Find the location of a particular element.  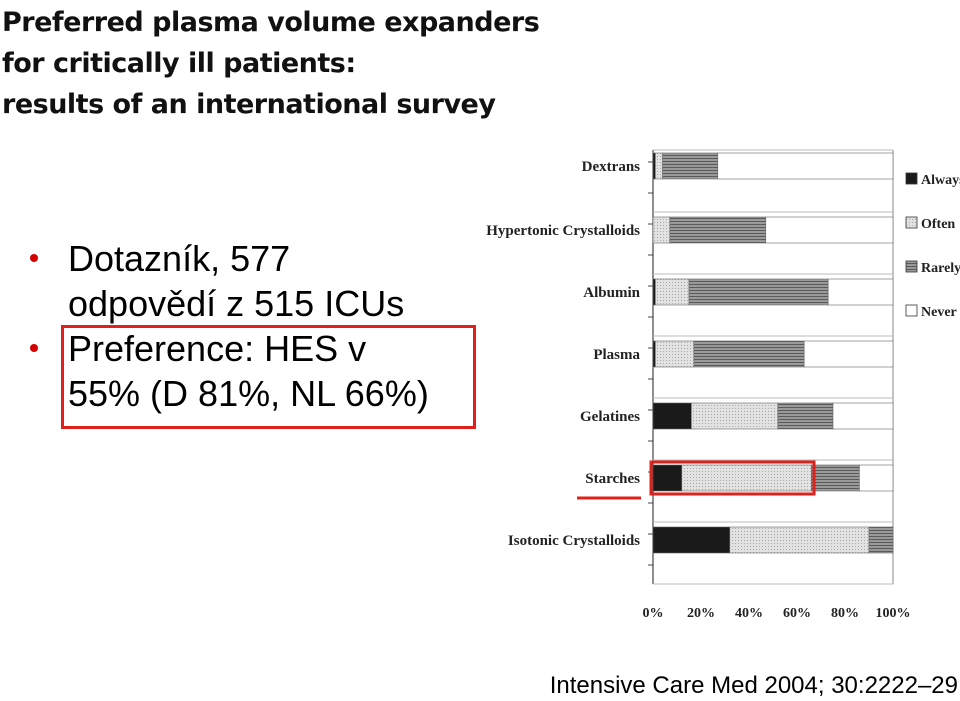

legend-label: Often is located at coordinates (938, 224).